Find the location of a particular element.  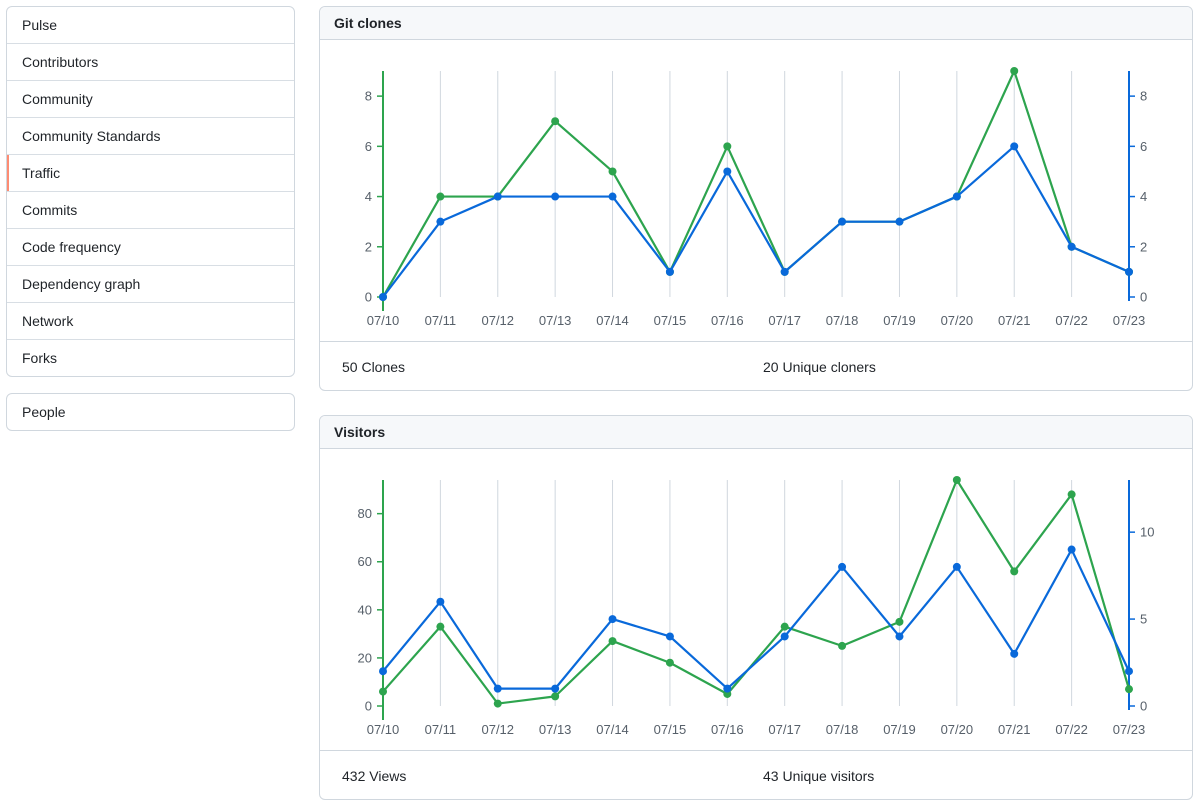

left-axis-tick-label: 60 is located at coordinates (365, 561).